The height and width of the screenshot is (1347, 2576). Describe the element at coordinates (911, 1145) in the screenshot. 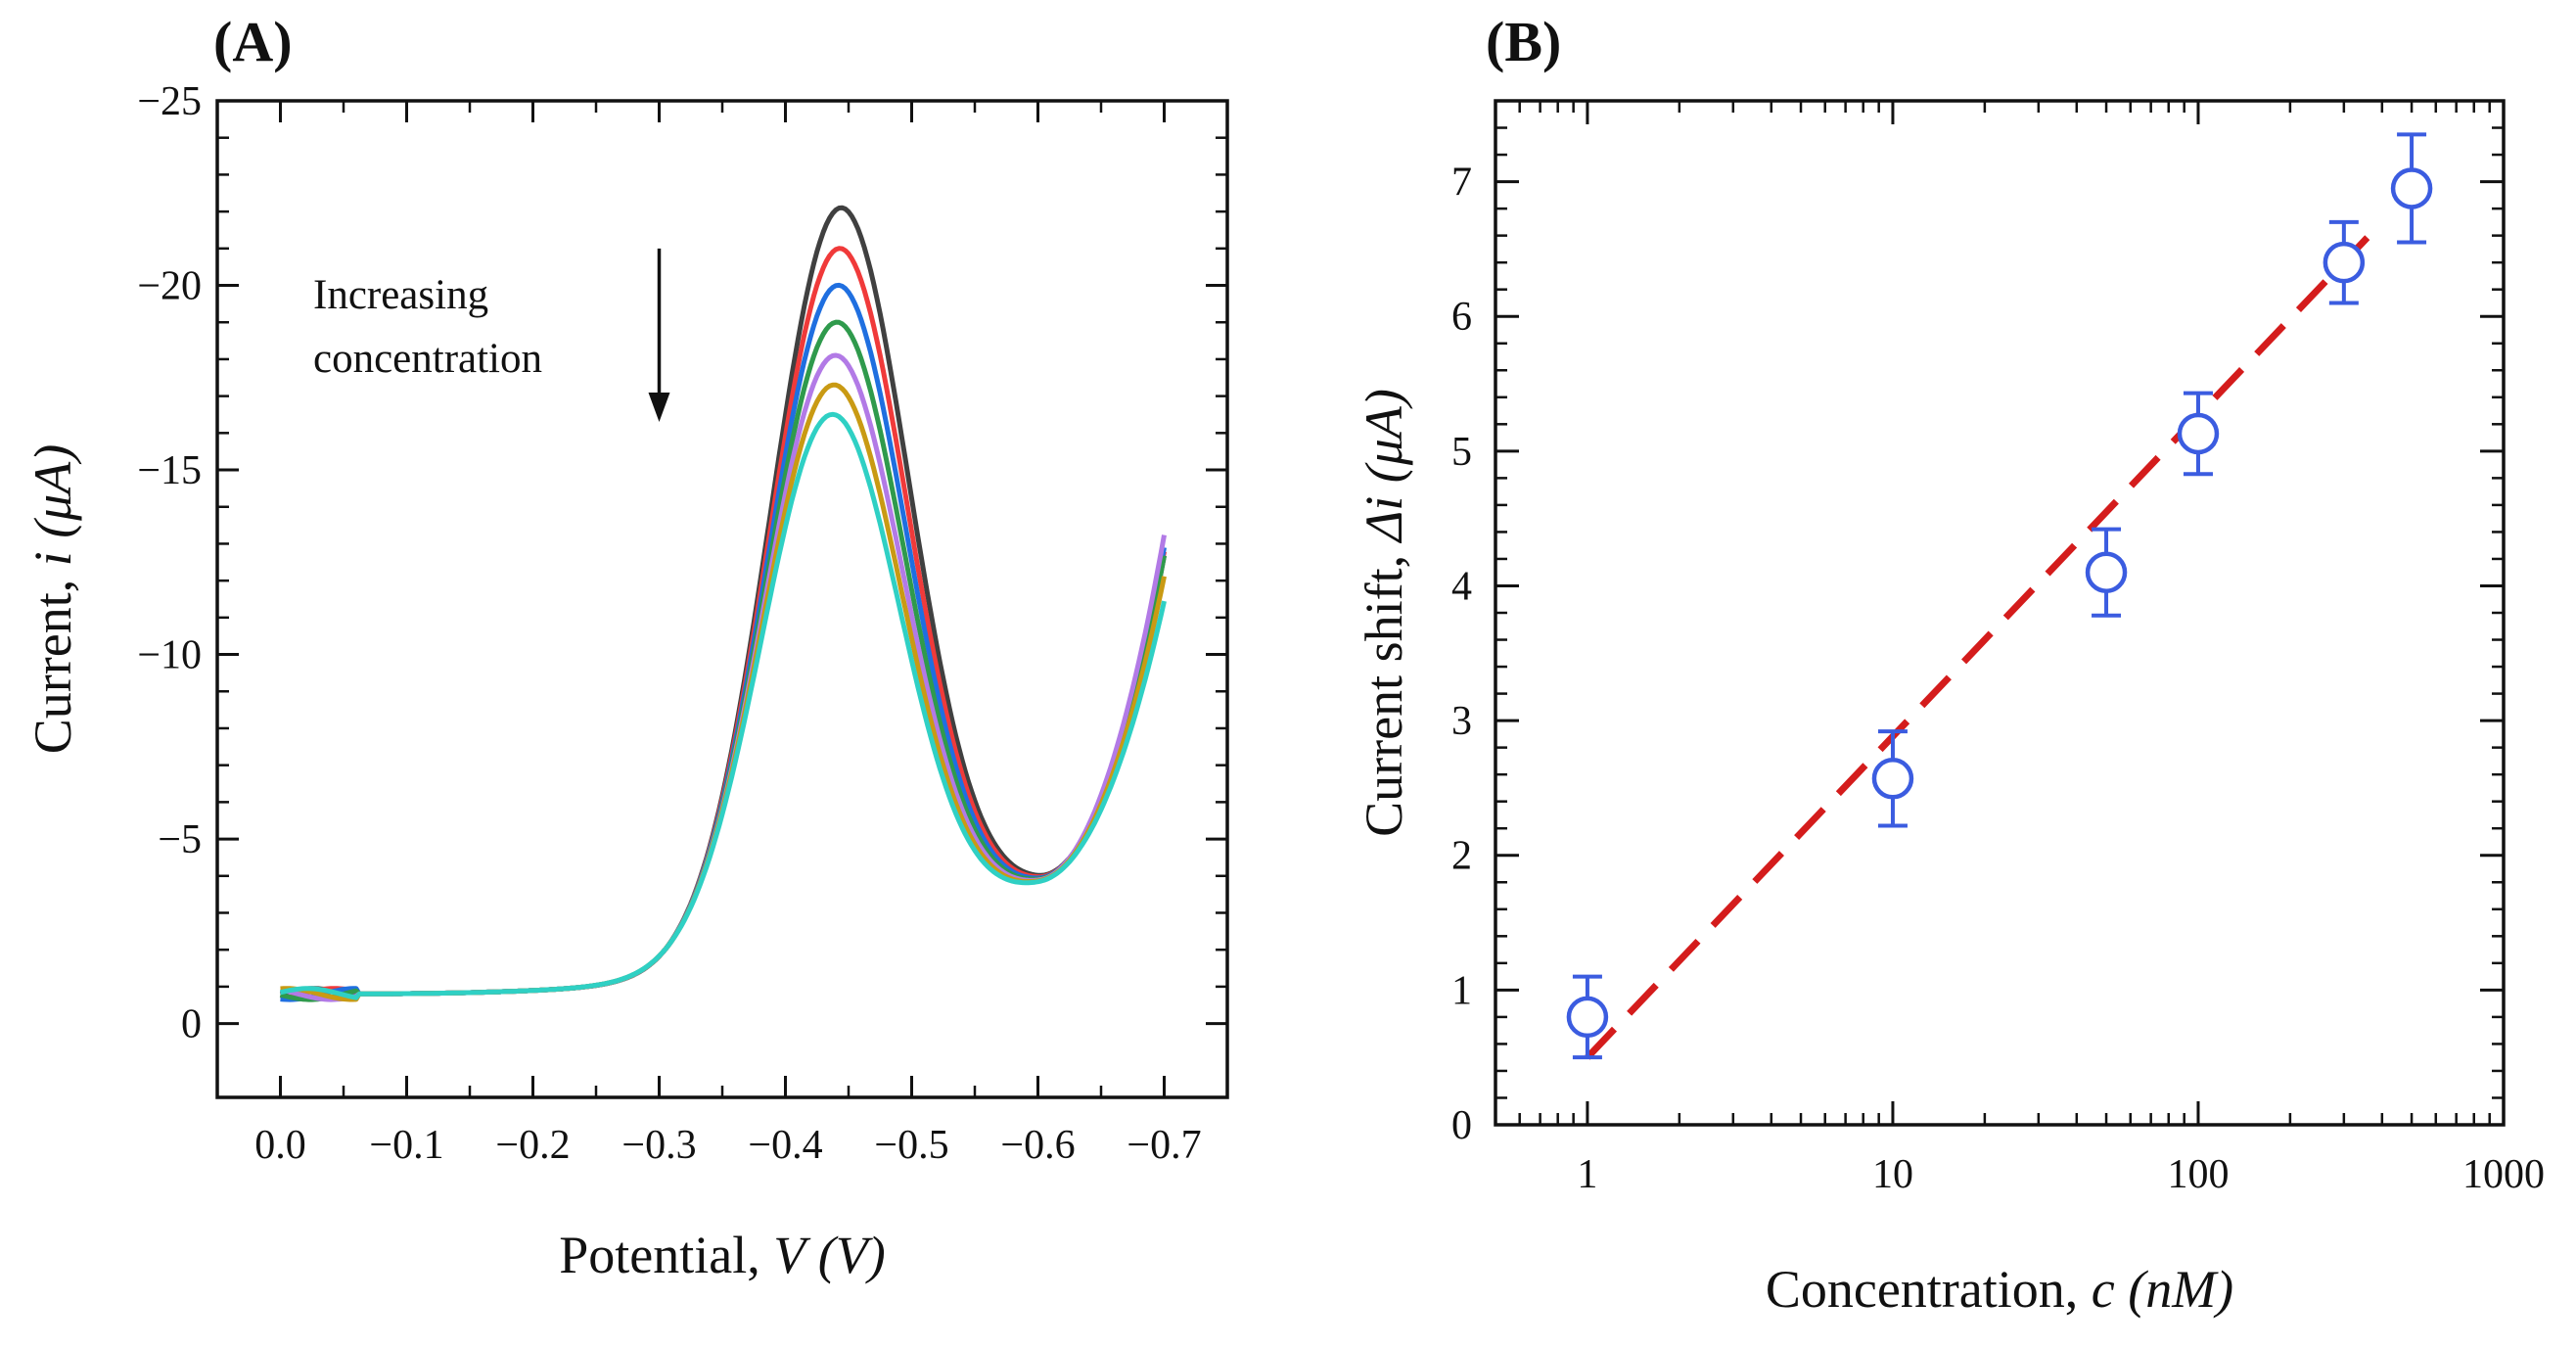

I see `panel-a-x-tick-label: −0.5` at that location.